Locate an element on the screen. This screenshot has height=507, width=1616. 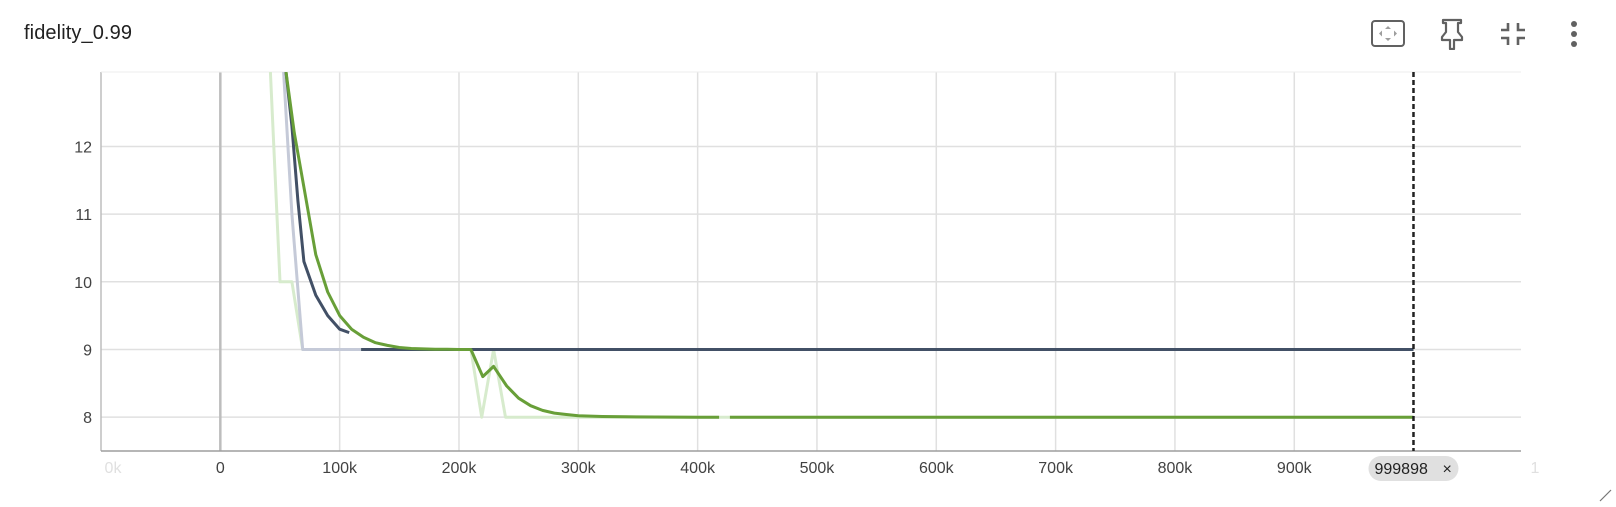
y-tick-label: 10 is located at coordinates (83, 283).